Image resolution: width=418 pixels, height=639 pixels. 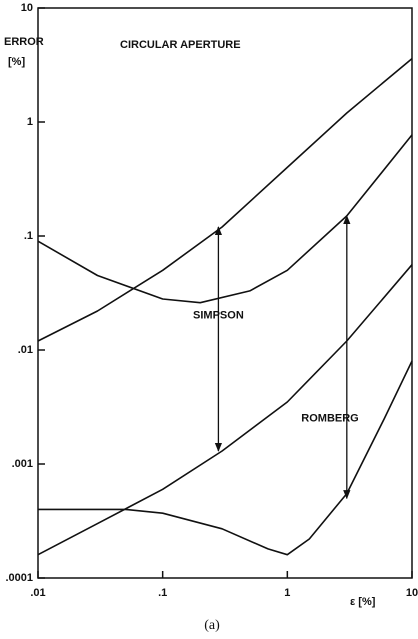 What do you see at coordinates (180, 45) in the screenshot?
I see `chart-title: CIRCULAR APERTURE` at bounding box center [180, 45].